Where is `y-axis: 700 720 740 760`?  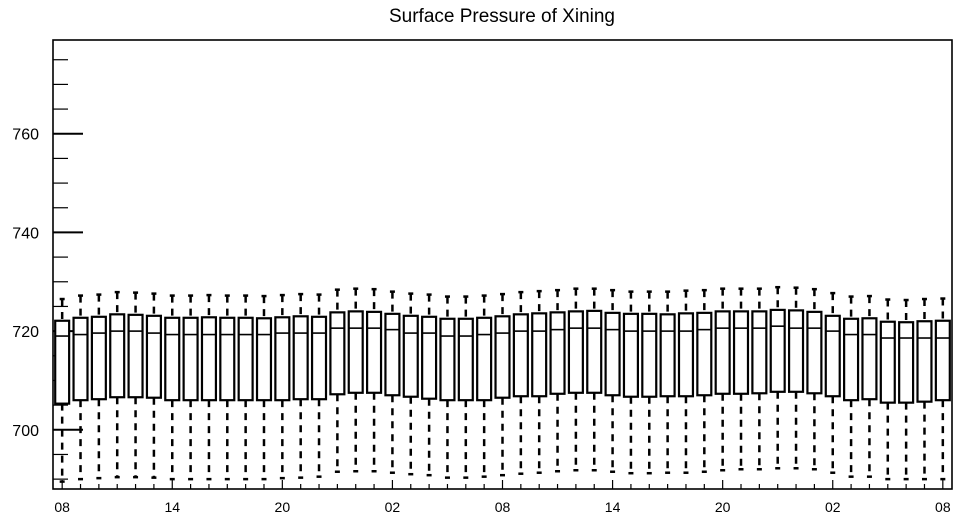 y-axis: 700 720 740 760 is located at coordinates (47, 269).